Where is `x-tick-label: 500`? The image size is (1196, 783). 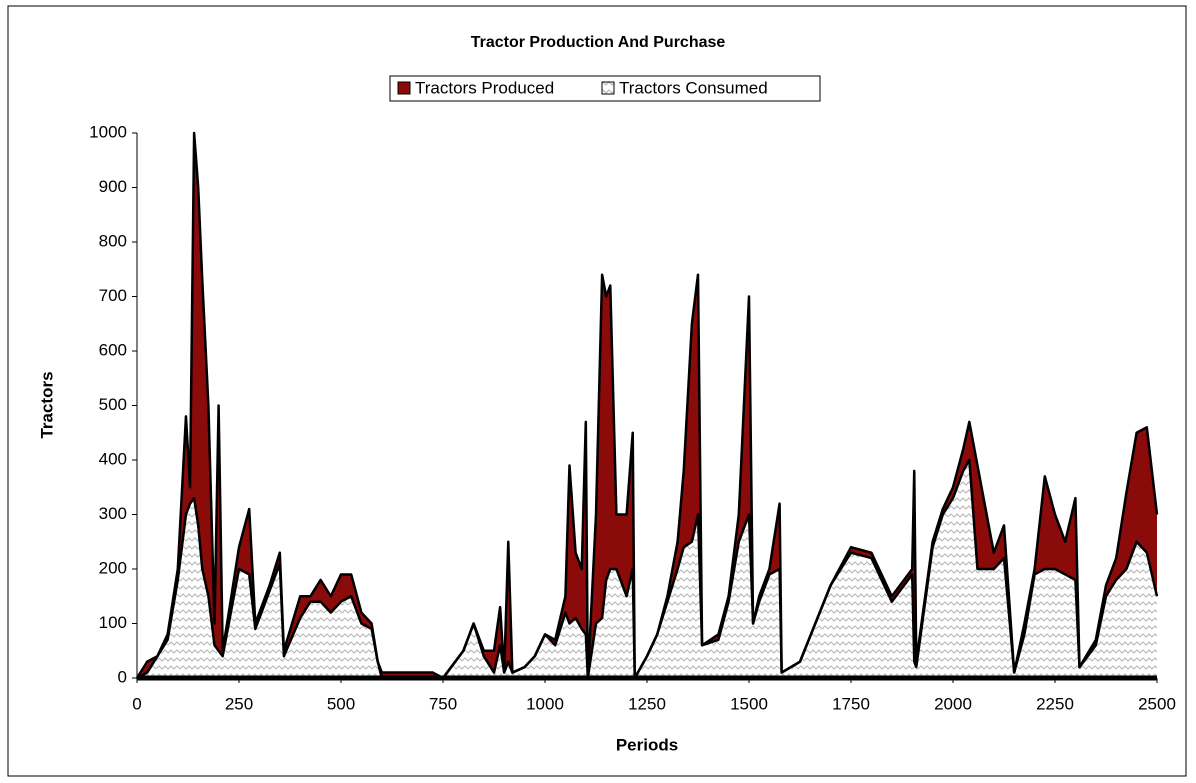 x-tick-label: 500 is located at coordinates (341, 703).